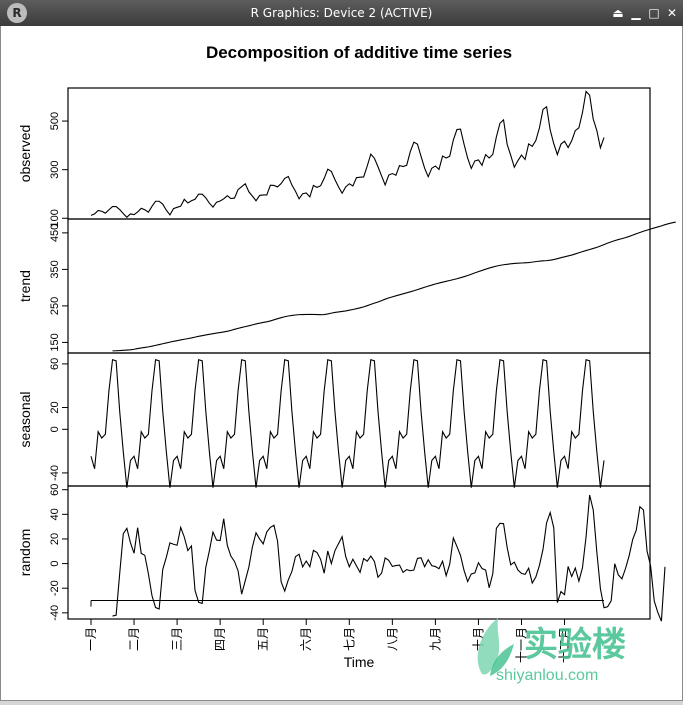 This screenshot has height=705, width=683. Describe the element at coordinates (55, 169) in the screenshot. I see `observed-y-tick-label: 300` at that location.